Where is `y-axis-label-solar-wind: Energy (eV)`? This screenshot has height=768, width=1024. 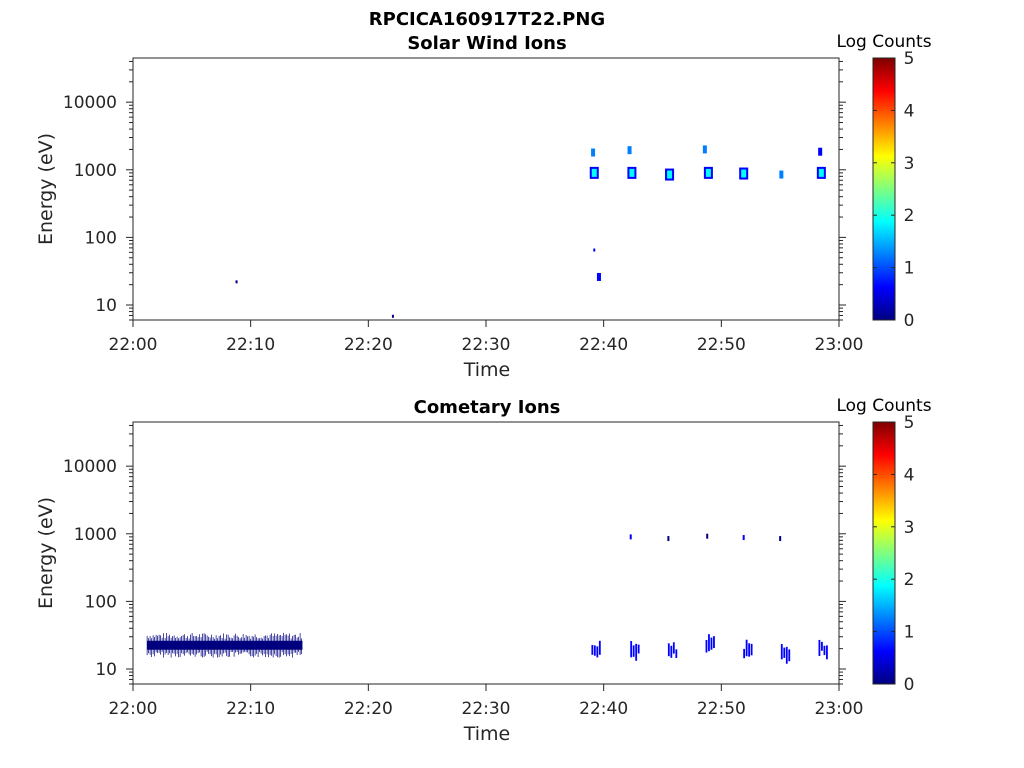
y-axis-label-solar-wind: Energy (eV) is located at coordinates (46, 189).